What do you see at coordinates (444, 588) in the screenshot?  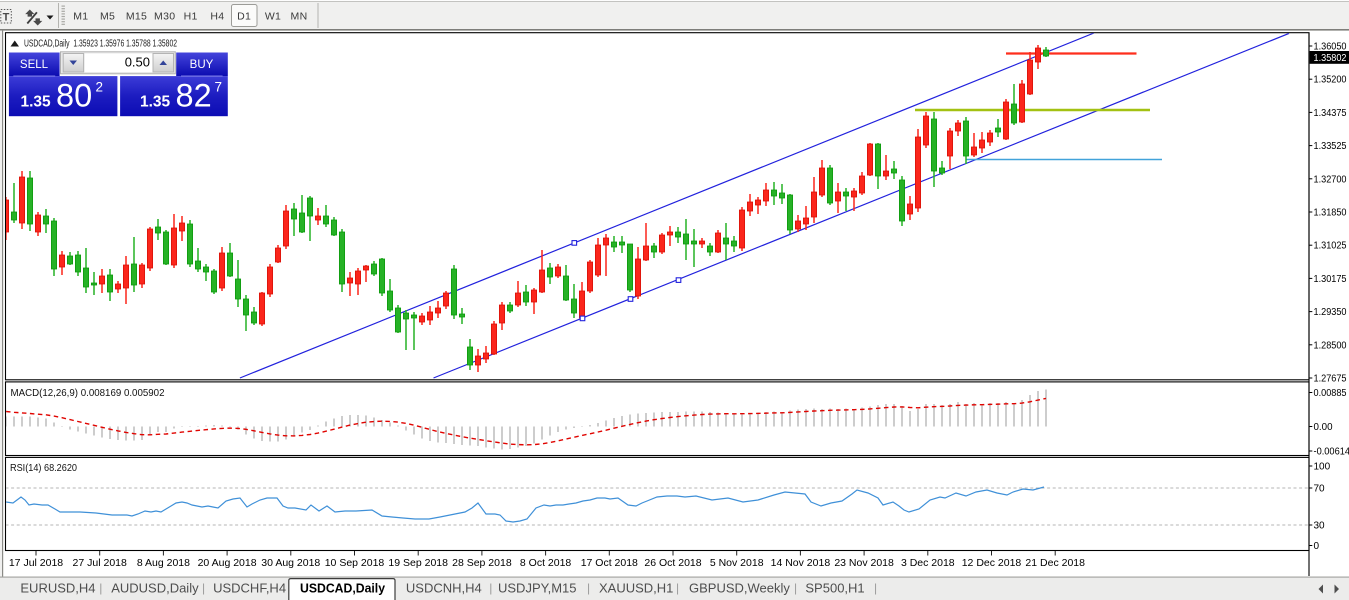 I see `svg-text: USDCNH,H4` at bounding box center [444, 588].